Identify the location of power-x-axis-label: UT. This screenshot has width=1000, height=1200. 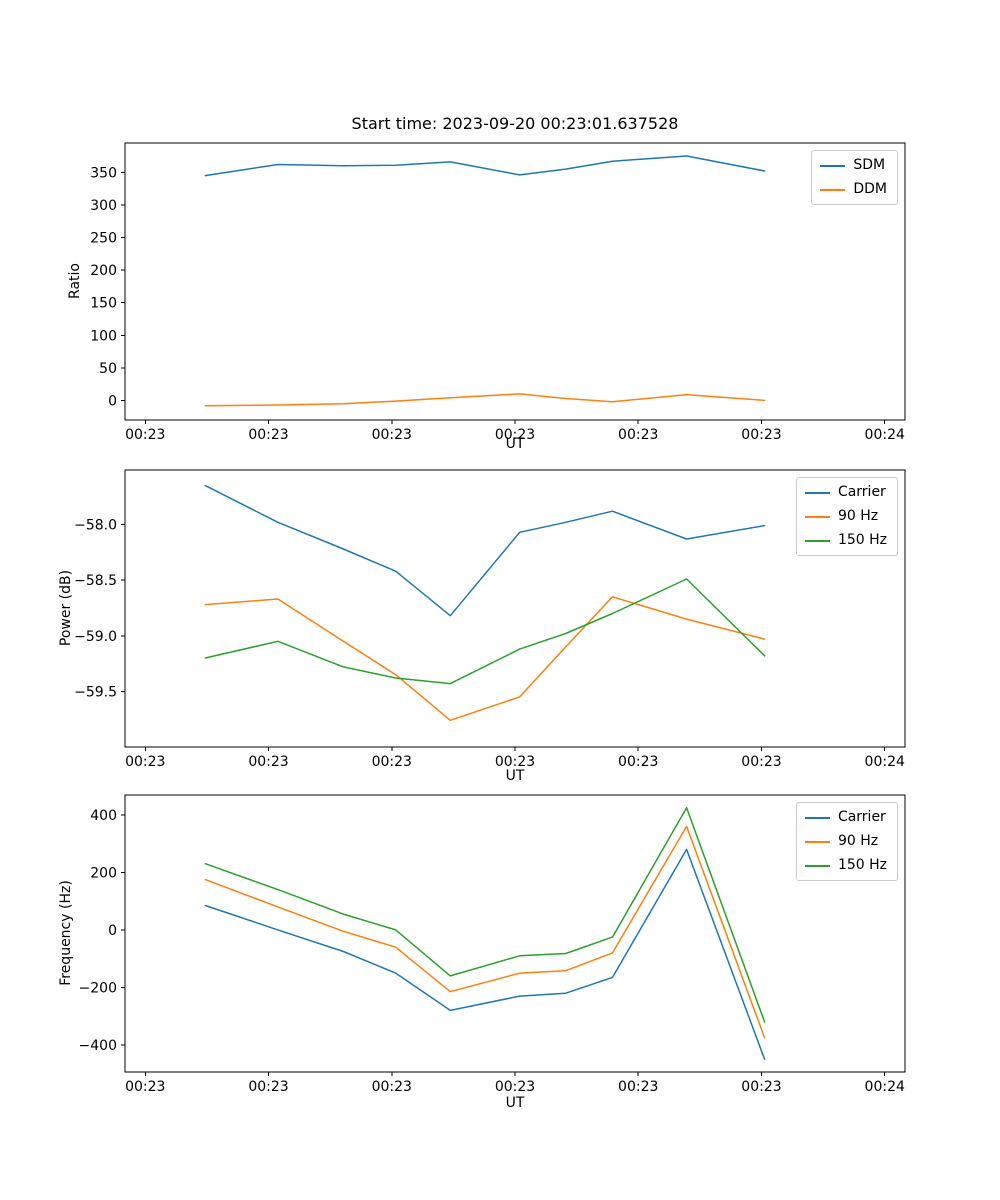
(515, 776).